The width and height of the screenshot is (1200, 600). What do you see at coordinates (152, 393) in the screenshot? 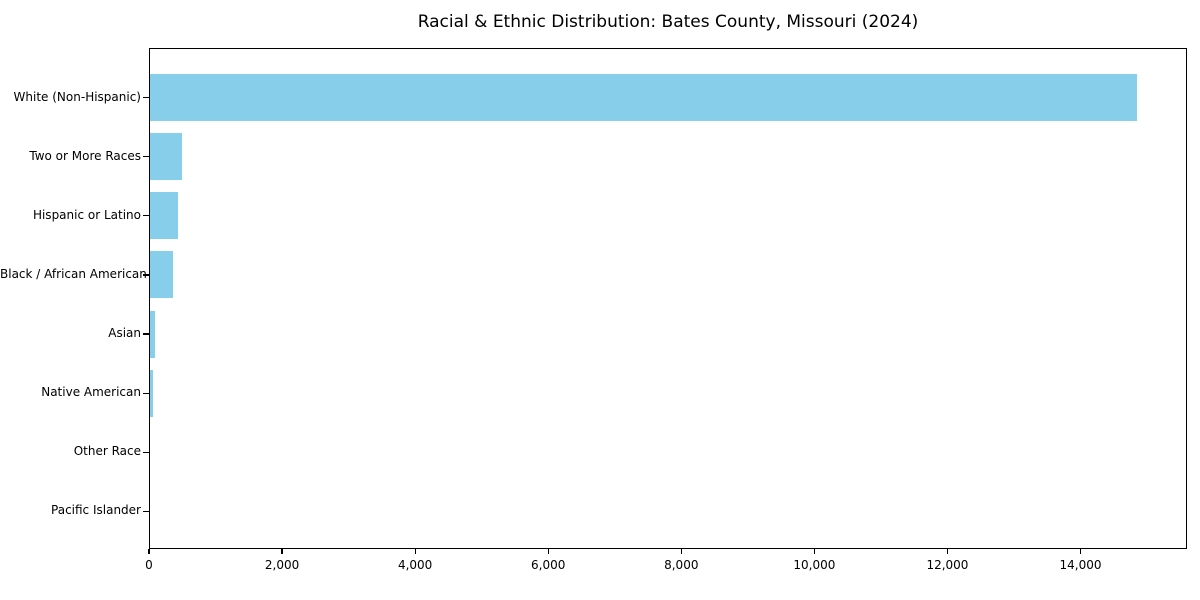
I see `bar-native-american` at bounding box center [152, 393].